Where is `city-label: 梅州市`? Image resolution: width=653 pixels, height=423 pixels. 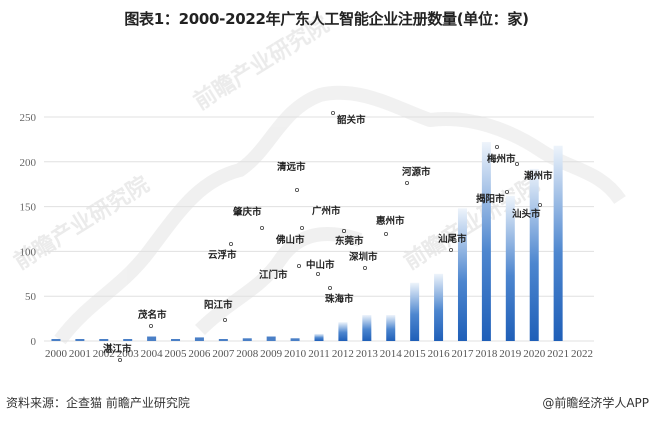 city-label: 梅州市 is located at coordinates (501, 159).